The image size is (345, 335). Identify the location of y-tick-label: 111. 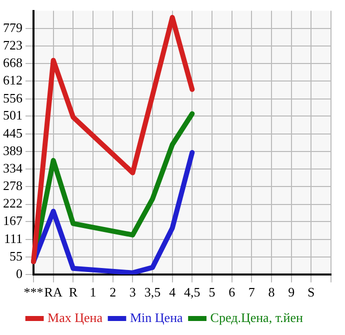
(13, 238).